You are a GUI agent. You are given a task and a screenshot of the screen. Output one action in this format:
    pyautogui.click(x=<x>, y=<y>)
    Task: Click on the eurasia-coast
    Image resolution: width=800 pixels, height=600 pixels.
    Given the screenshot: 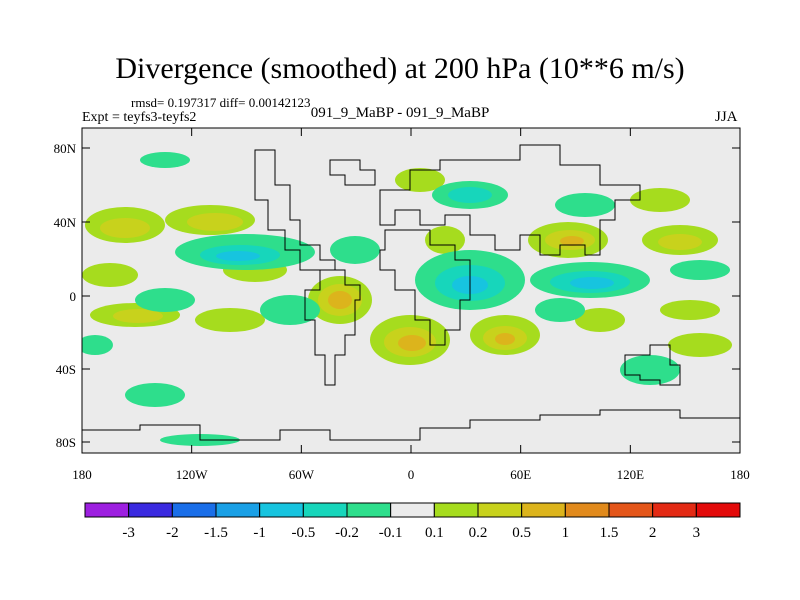 What is the action you would take?
    pyautogui.click(x=510, y=200)
    